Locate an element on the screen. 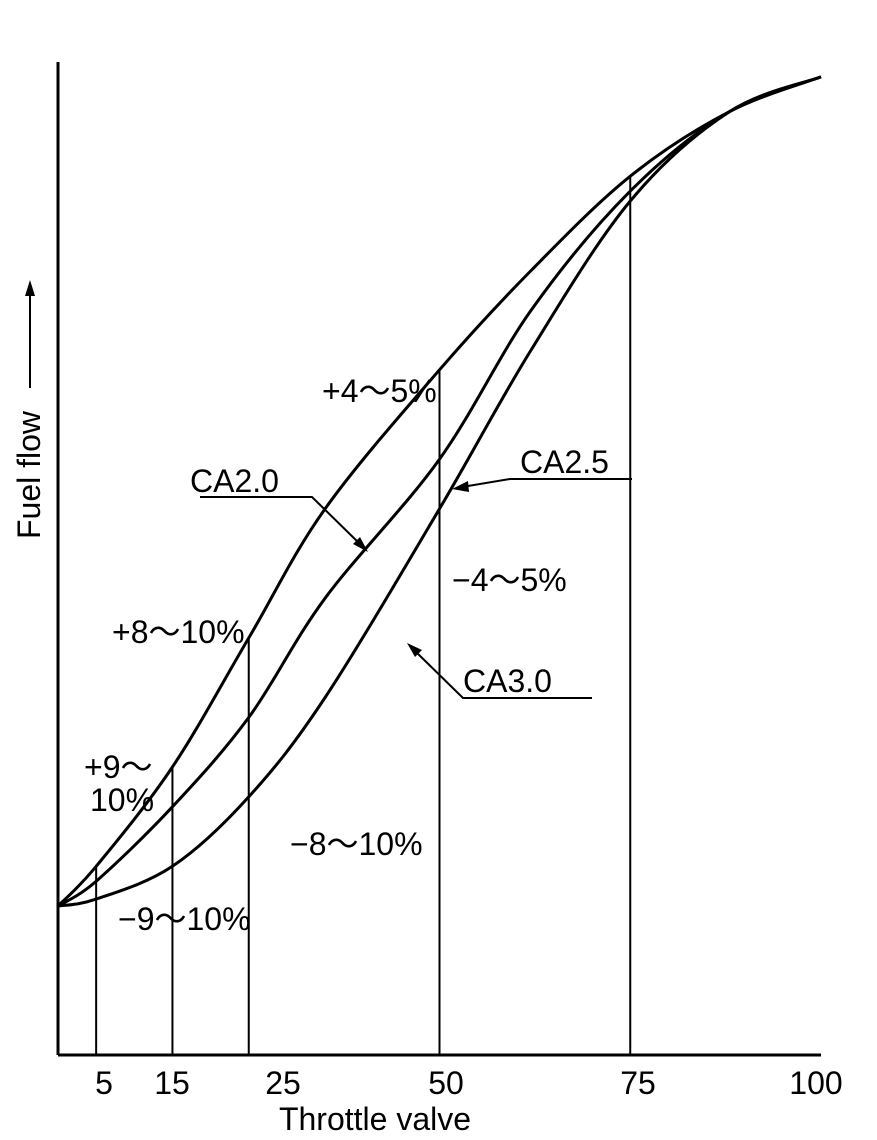 This screenshot has height=1140, width=877. annotation-diff-15-plus-b: 10% is located at coordinates (122, 800).